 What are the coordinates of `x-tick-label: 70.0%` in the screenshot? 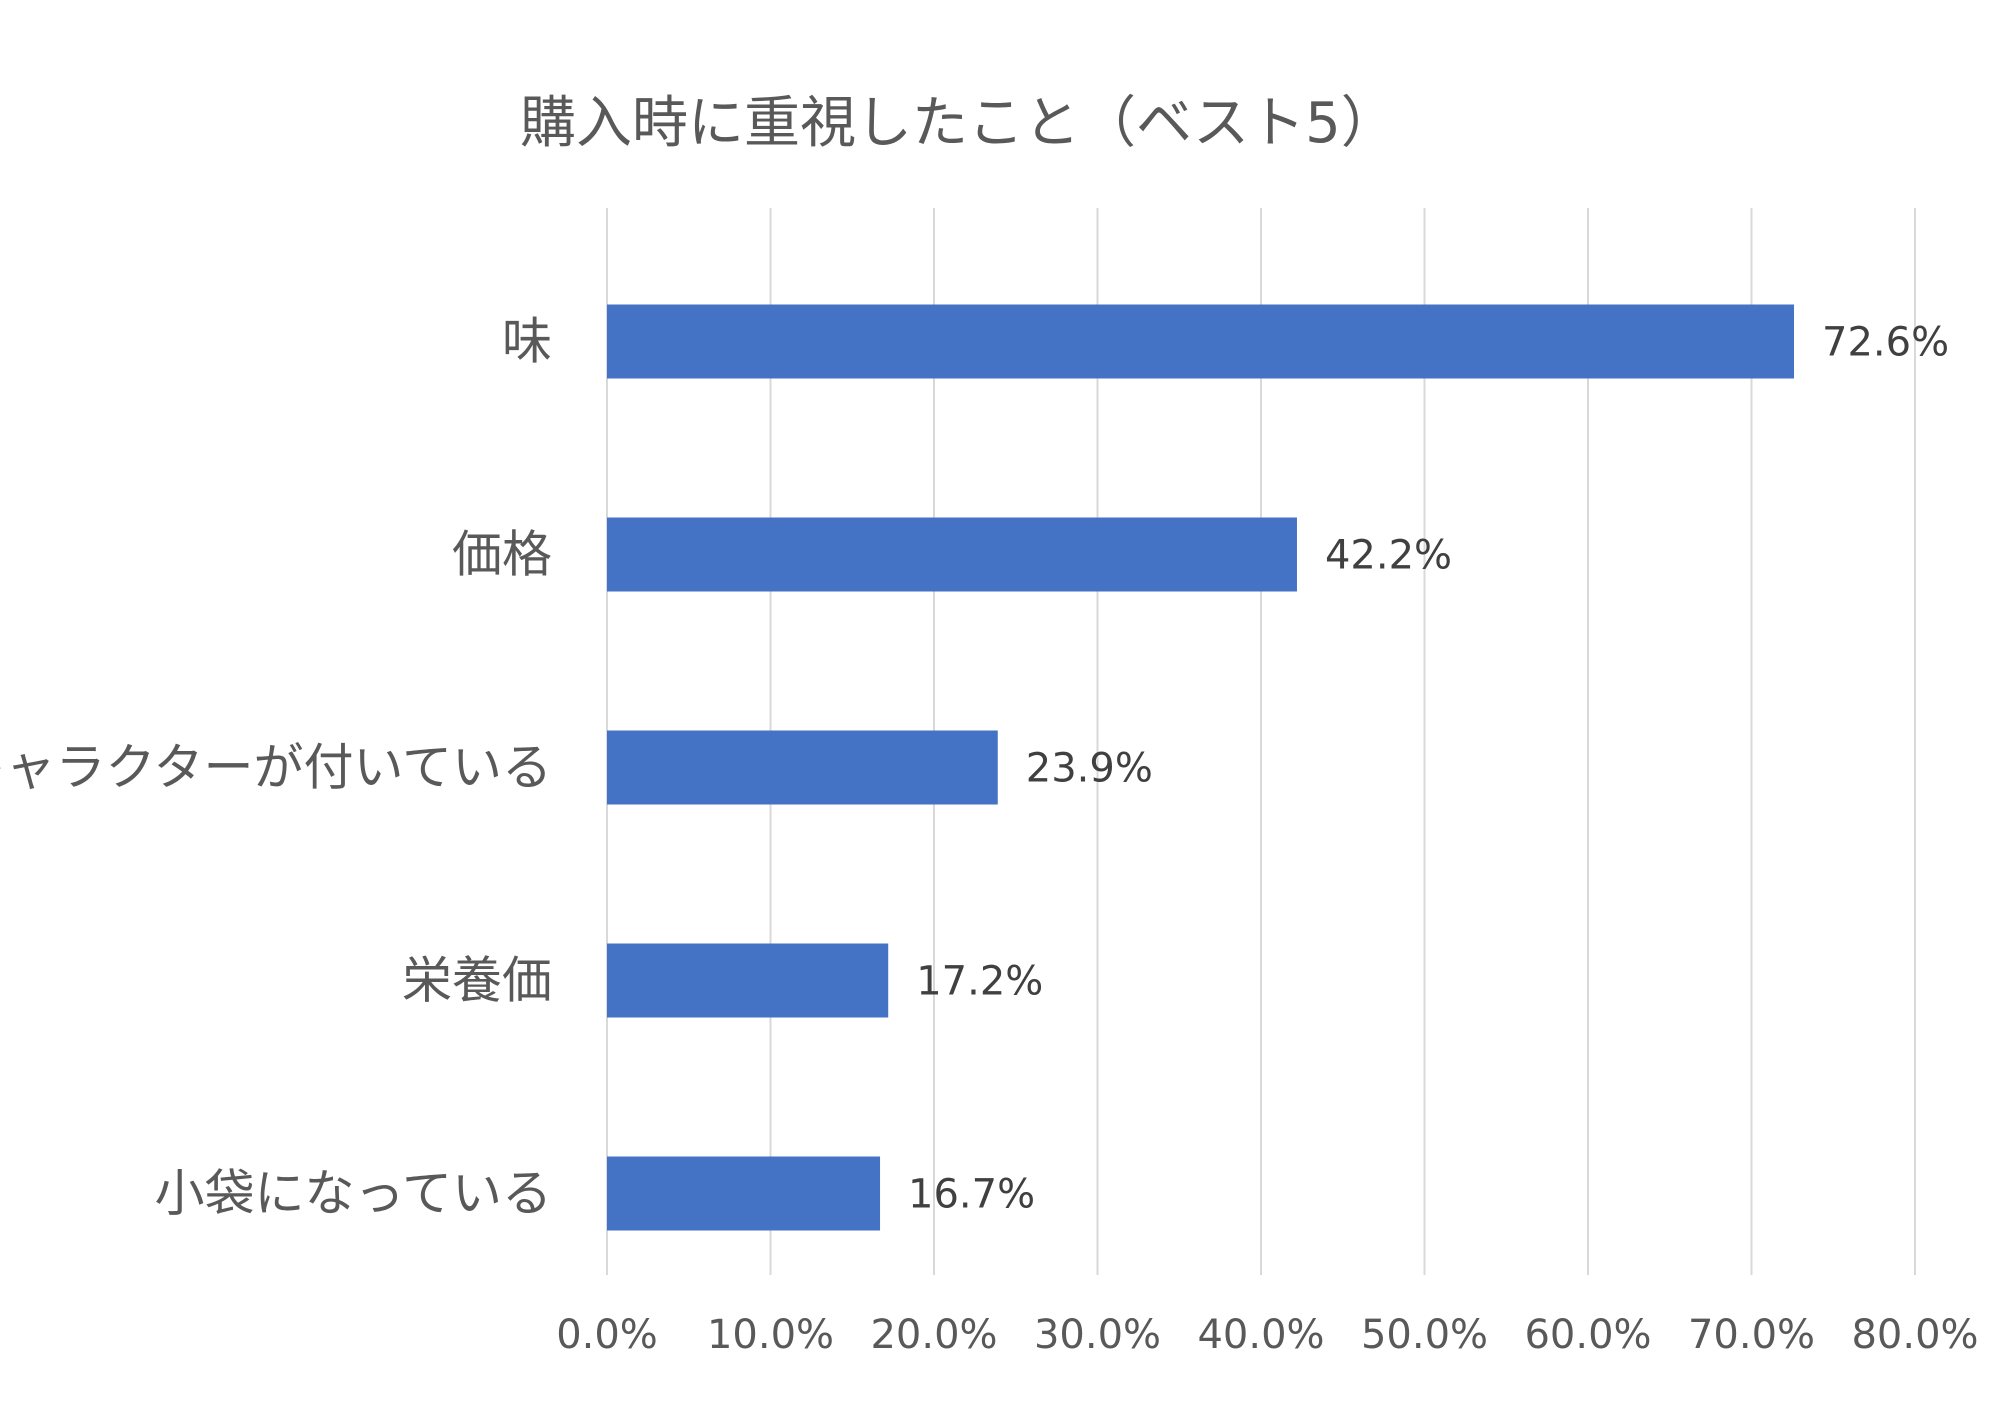 It's located at (1751, 1335).